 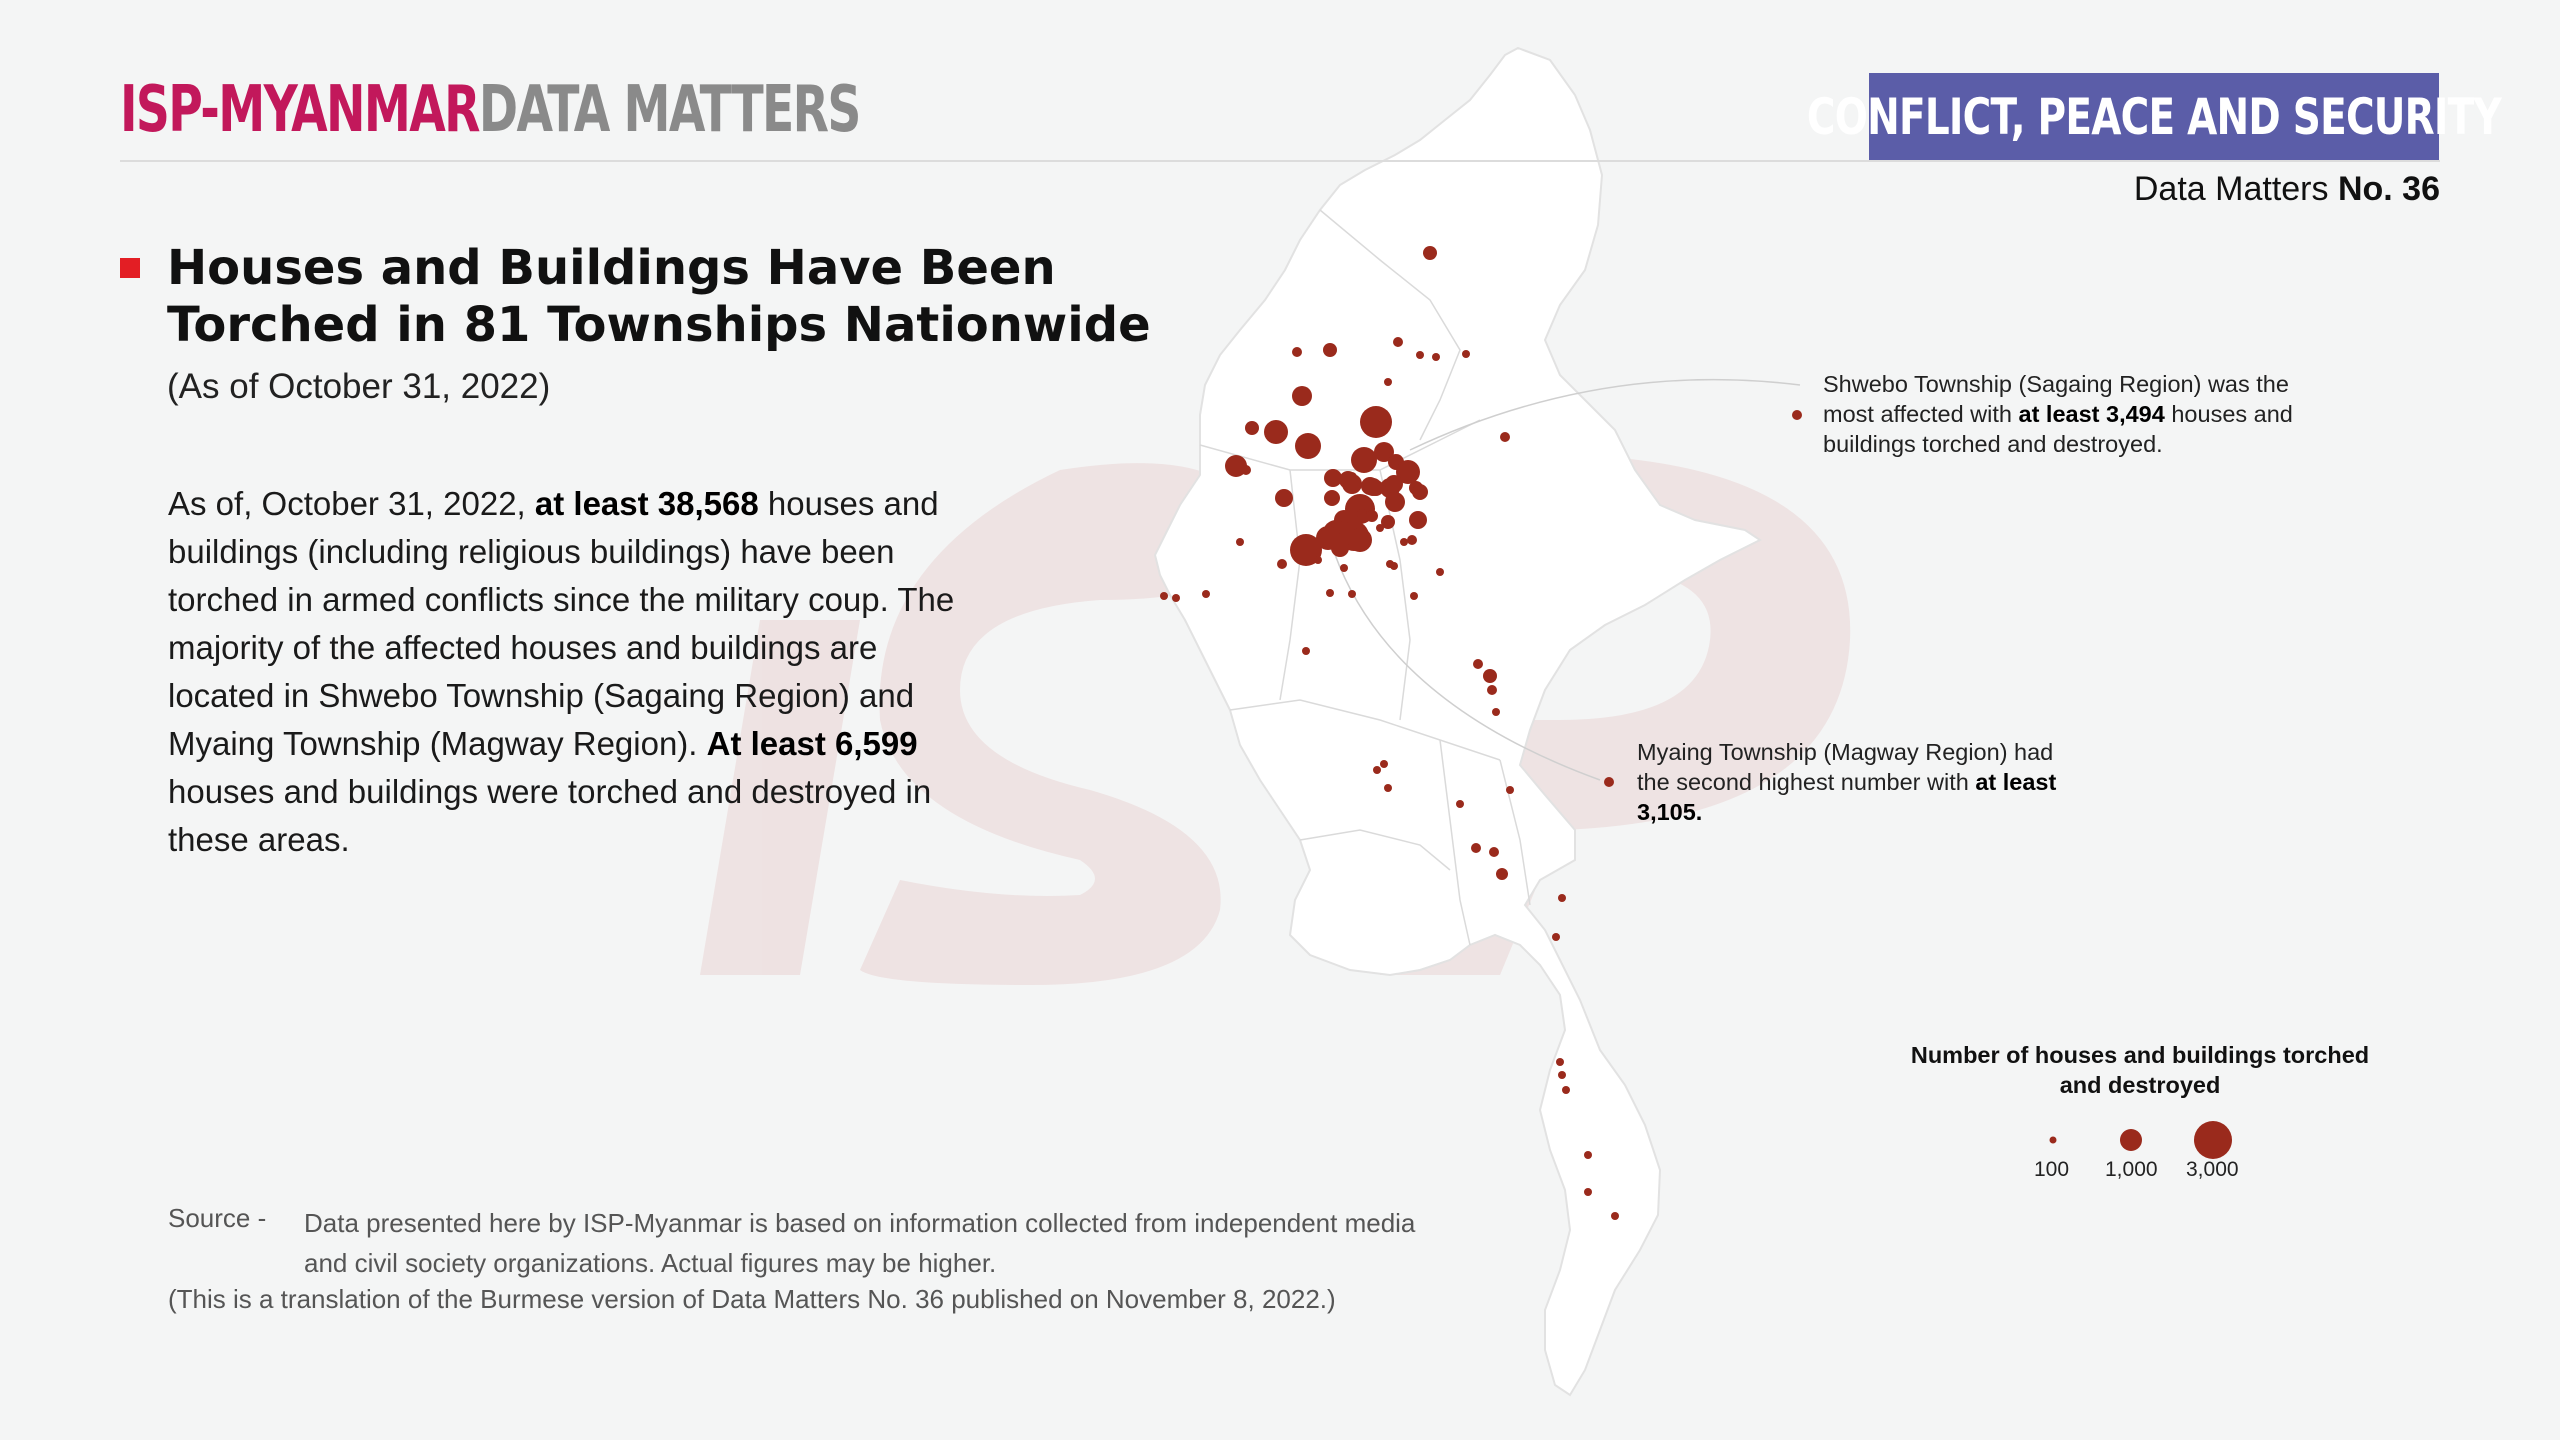 I want to click on header-divider, so click(x=1280, y=161).